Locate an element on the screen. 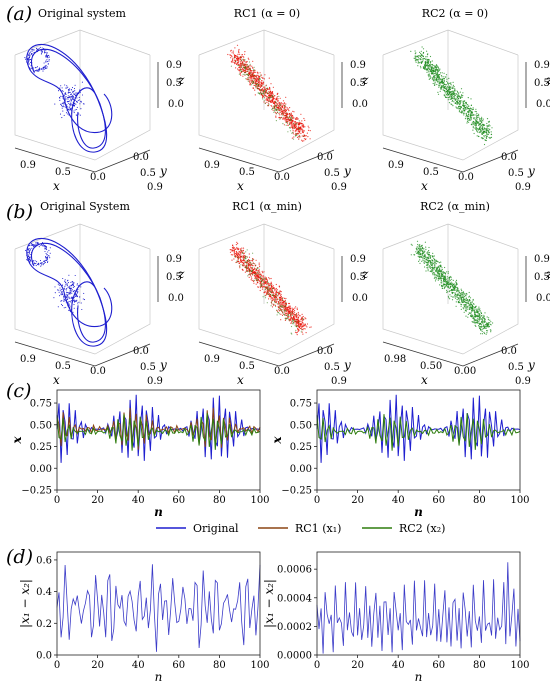 The width and height of the screenshot is (550, 681). y-tick-label: 0.0004 is located at coordinates (294, 598).